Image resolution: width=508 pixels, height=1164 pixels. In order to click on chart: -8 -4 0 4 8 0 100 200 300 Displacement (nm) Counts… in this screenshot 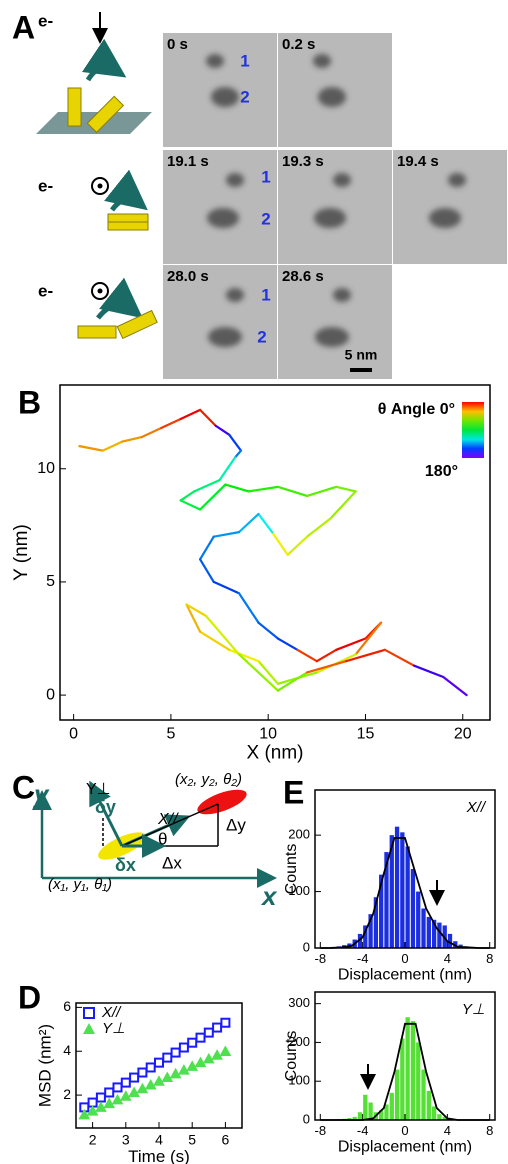, I will do `click(389, 1073)`.